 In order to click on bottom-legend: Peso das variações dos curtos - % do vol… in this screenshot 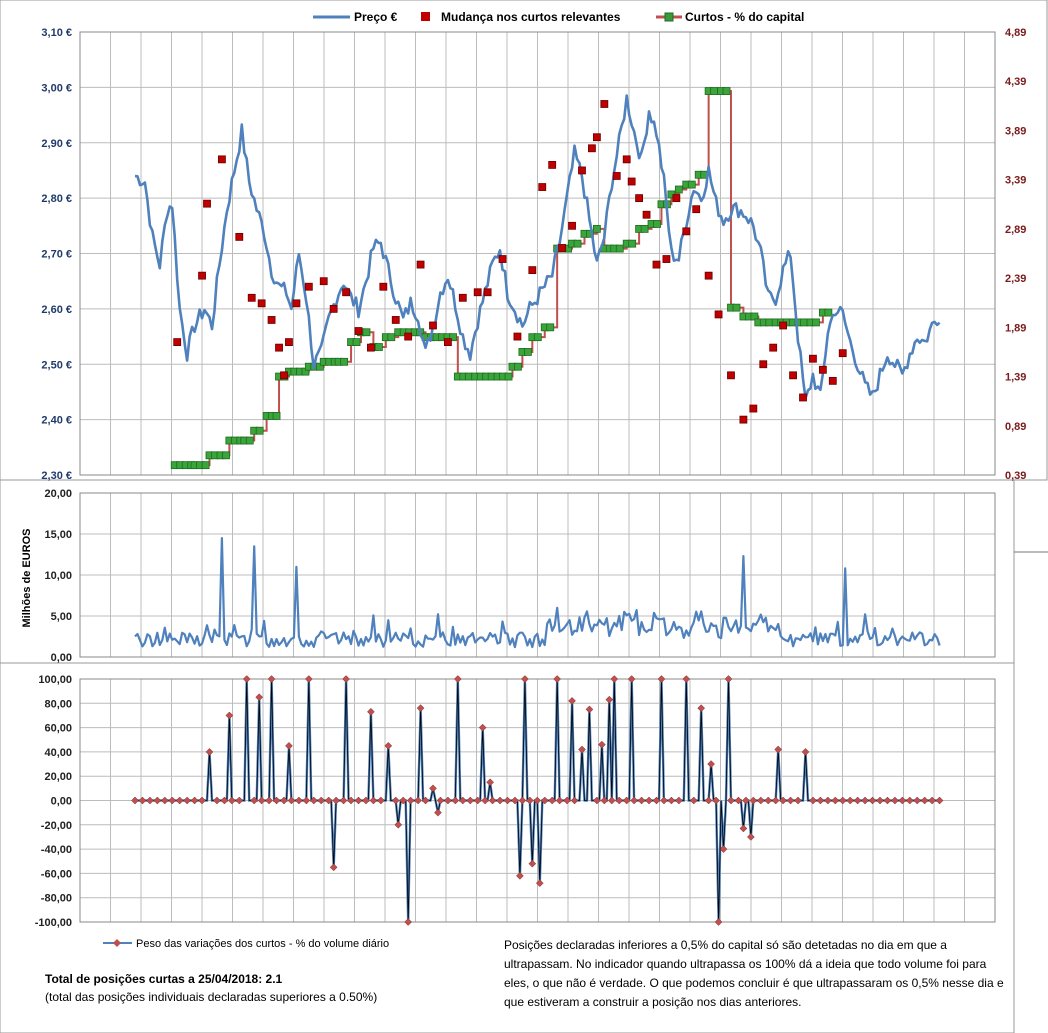, I will do `click(246, 944)`.